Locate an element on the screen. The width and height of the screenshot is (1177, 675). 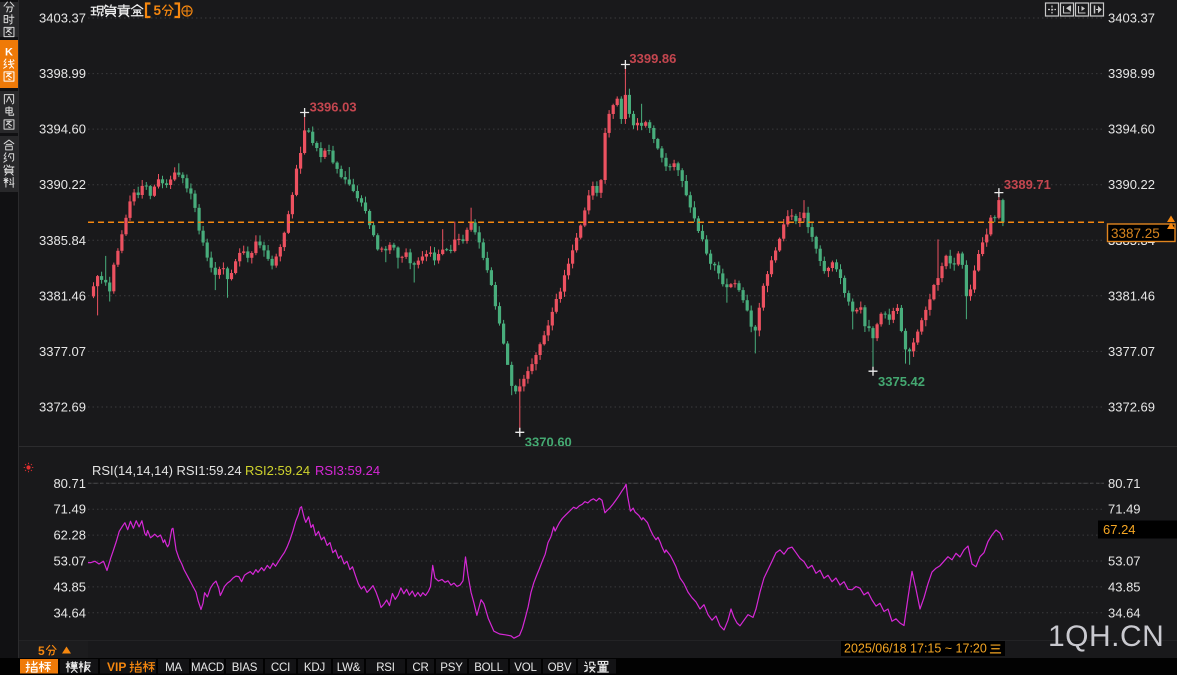
svg-text: VOL is located at coordinates (525, 668).